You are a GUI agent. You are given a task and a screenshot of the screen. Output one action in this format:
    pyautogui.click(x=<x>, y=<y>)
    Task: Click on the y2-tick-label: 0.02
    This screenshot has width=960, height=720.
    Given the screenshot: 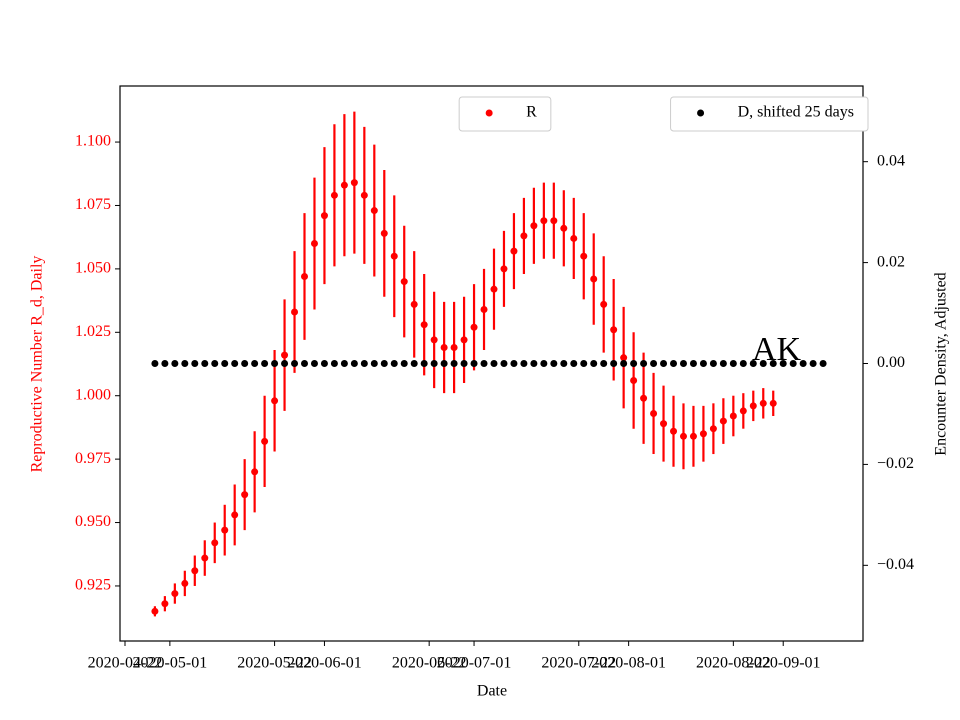 What is the action you would take?
    pyautogui.click(x=891, y=261)
    